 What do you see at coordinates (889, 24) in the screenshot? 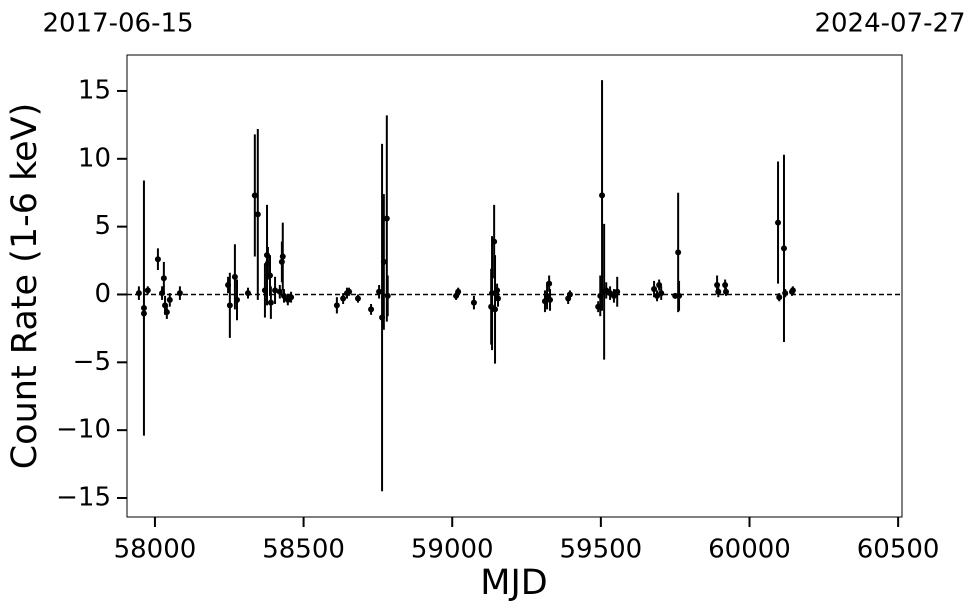
I see `end-date-label: 2024-07-27` at bounding box center [889, 24].